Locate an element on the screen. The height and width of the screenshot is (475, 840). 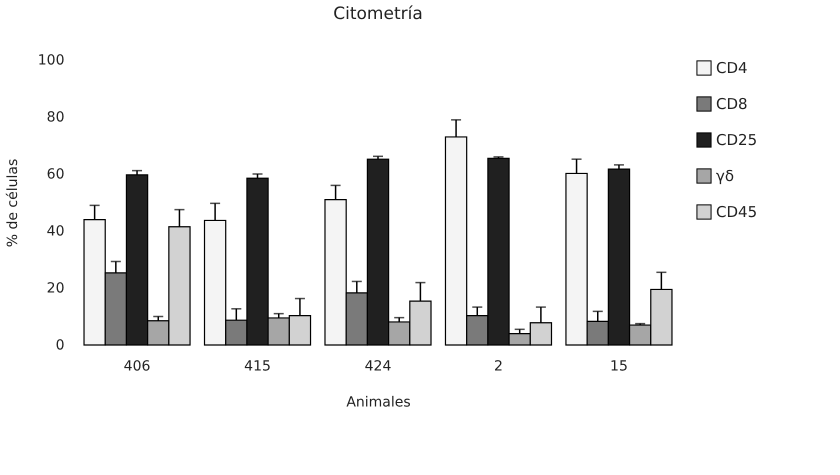
legend-label: CD8 is located at coordinates (732, 104).